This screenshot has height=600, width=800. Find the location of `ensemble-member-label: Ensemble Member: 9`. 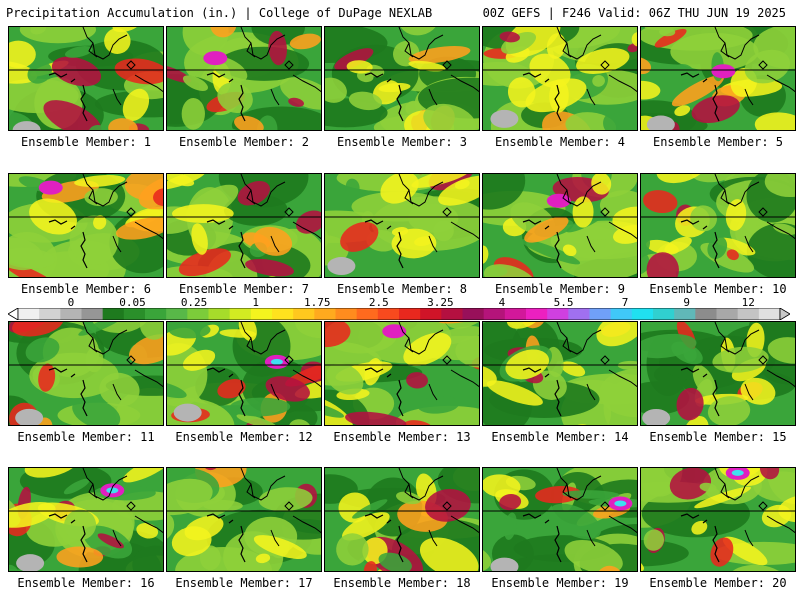

ensemble-member-label: Ensemble Member: 9 is located at coordinates (560, 289).